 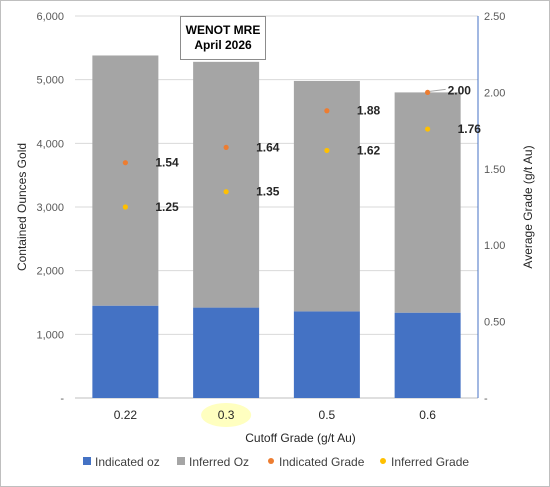 What do you see at coordinates (322, 462) in the screenshot?
I see `legend-label-indicated-grade: Indicated Grade` at bounding box center [322, 462].